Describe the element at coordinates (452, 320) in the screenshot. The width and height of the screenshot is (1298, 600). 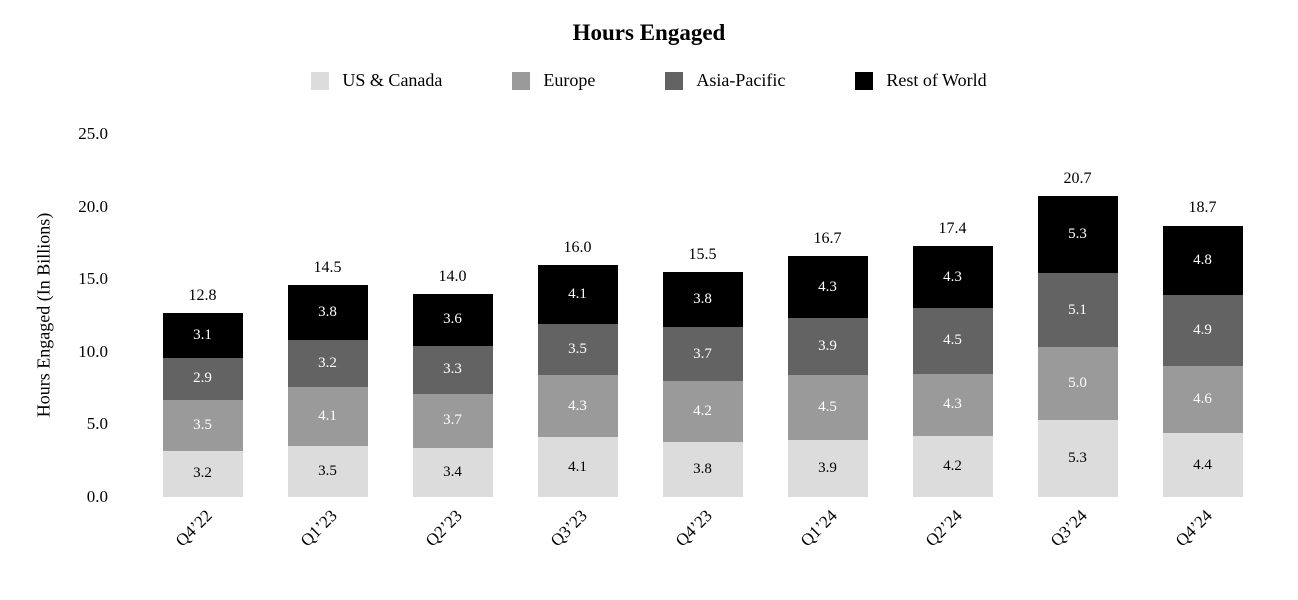
I see `bar-segment: 3.6` at that location.